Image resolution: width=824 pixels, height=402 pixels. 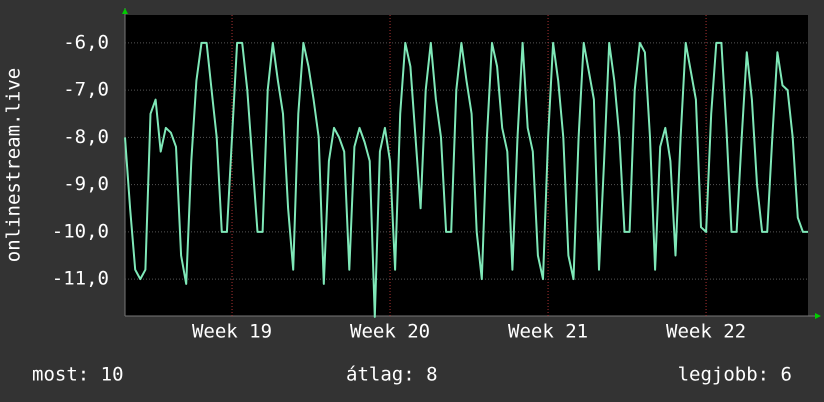 I want to click on y-tick-label: -10,0, so click(x=80, y=231).